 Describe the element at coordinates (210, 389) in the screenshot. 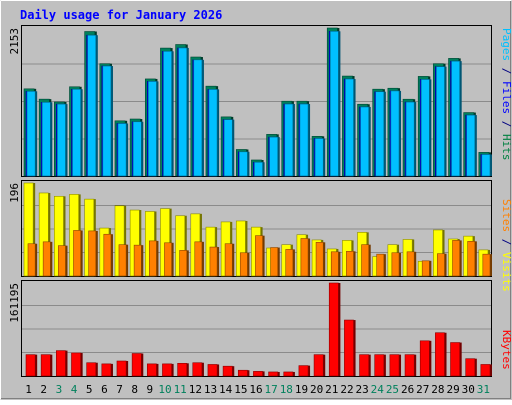

I see `day-label-13: 13` at that location.